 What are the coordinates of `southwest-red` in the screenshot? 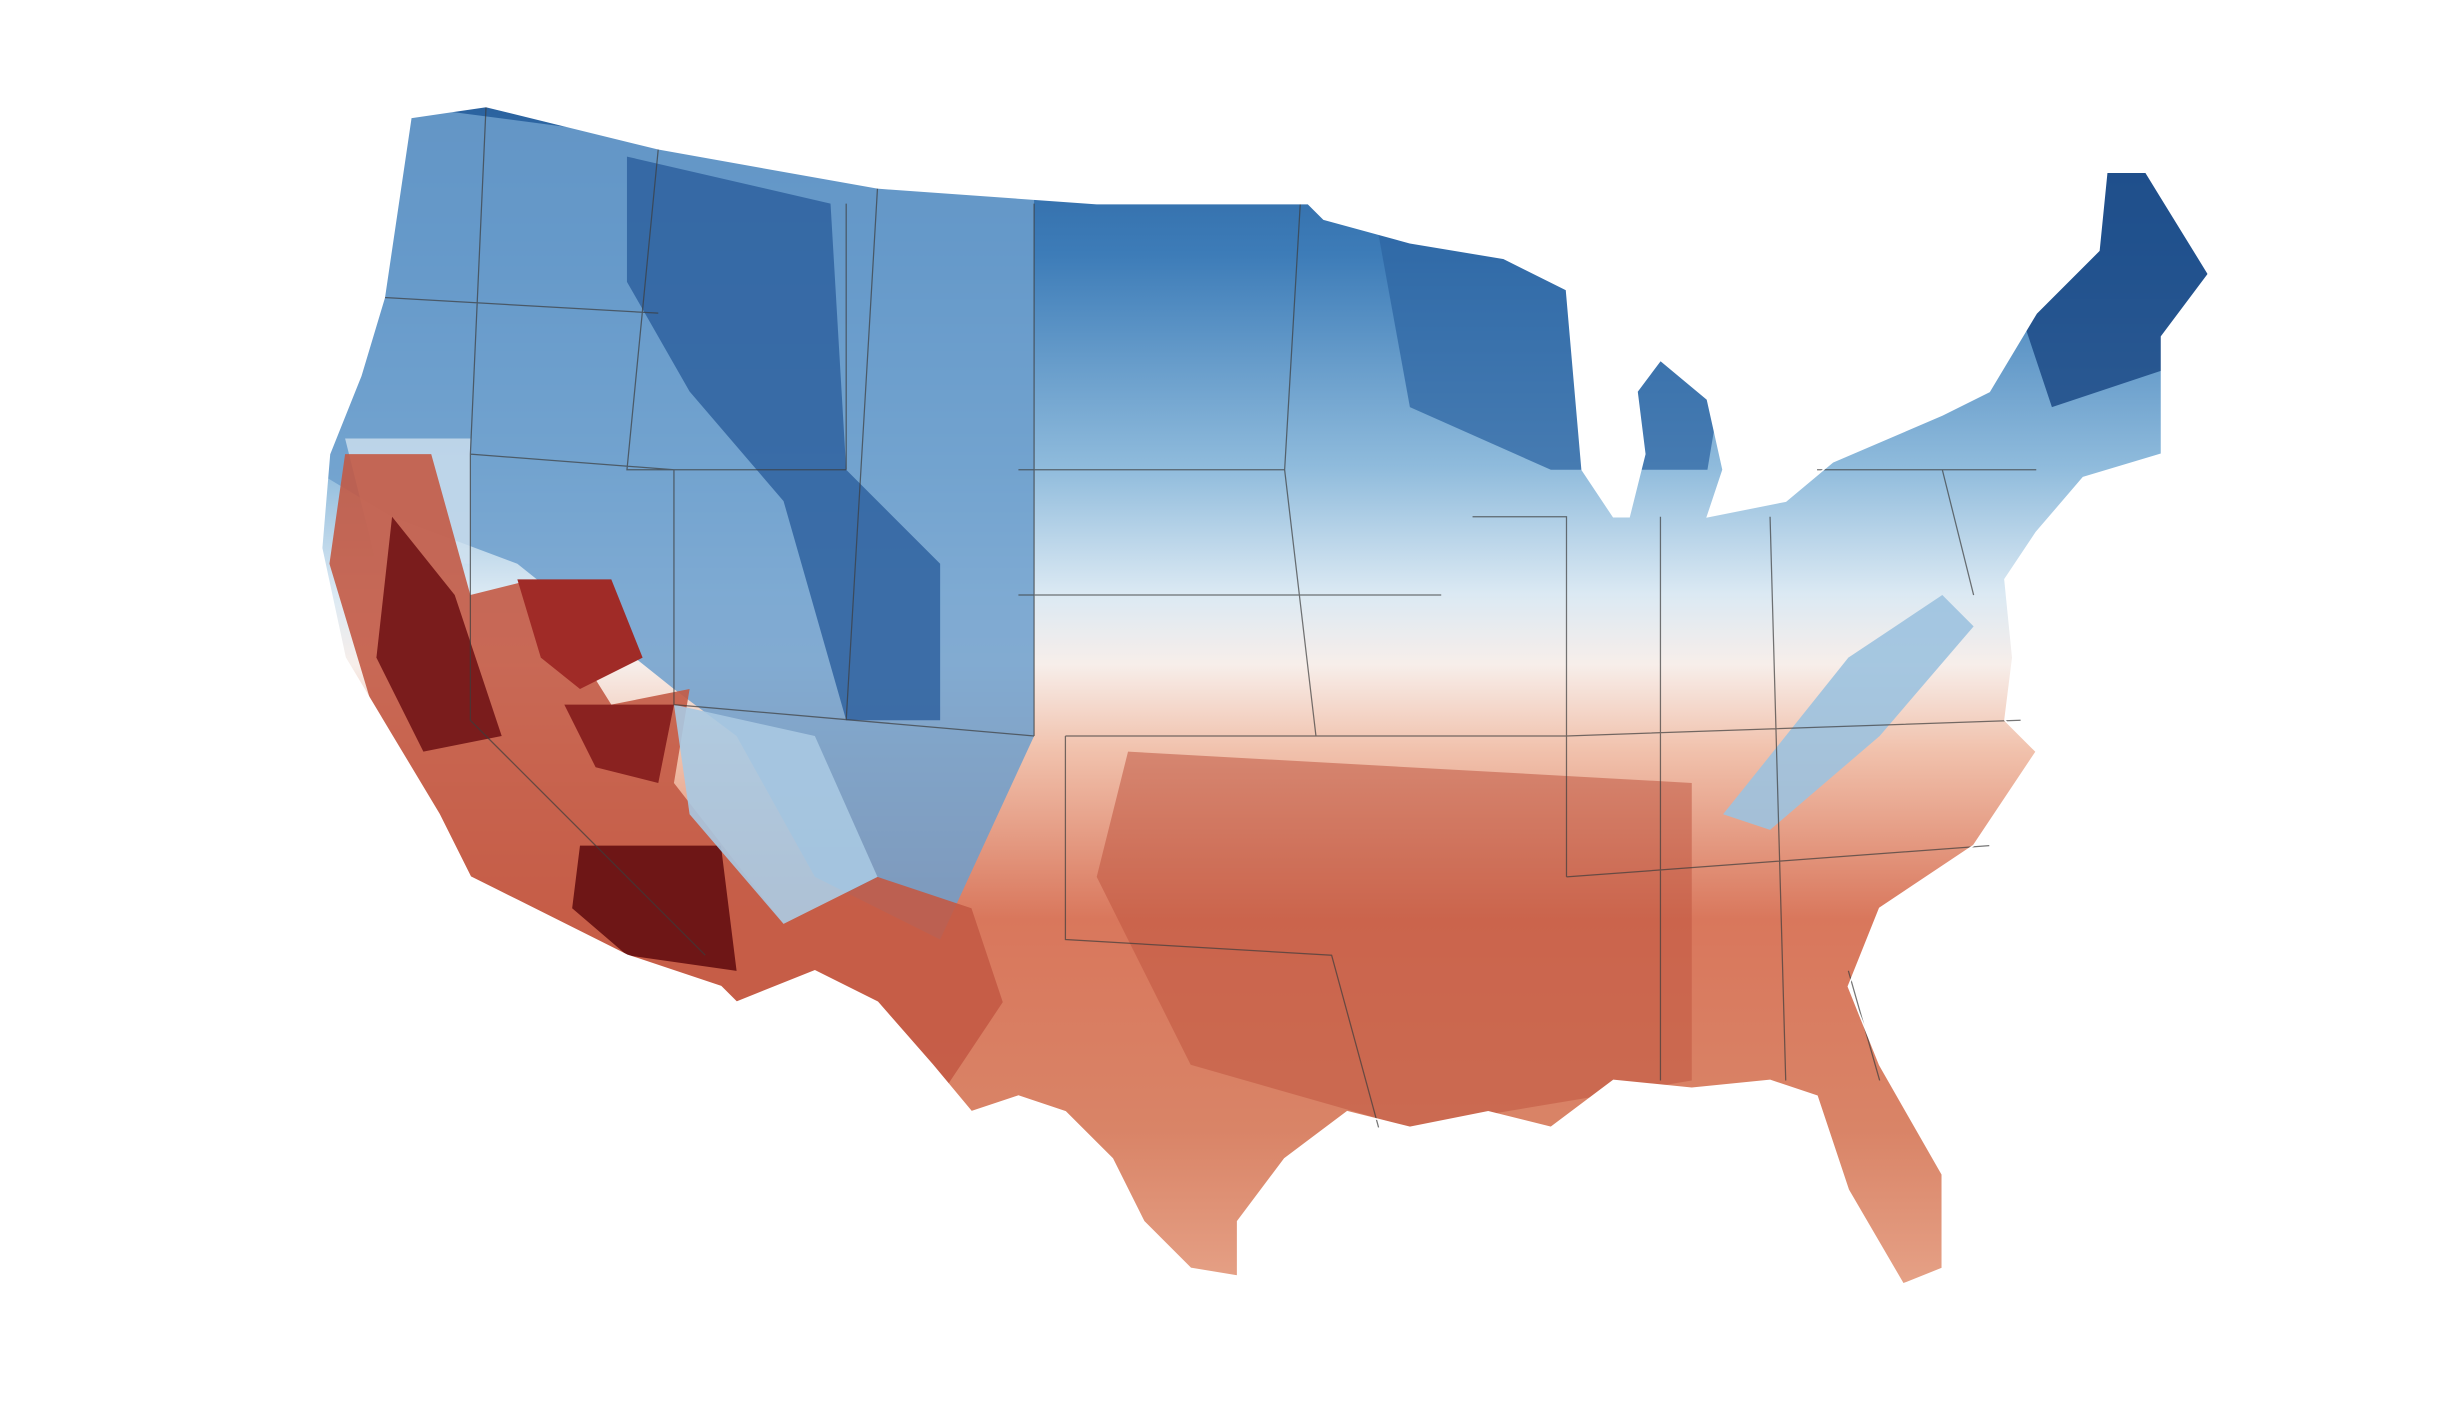 It's located at (666, 775).